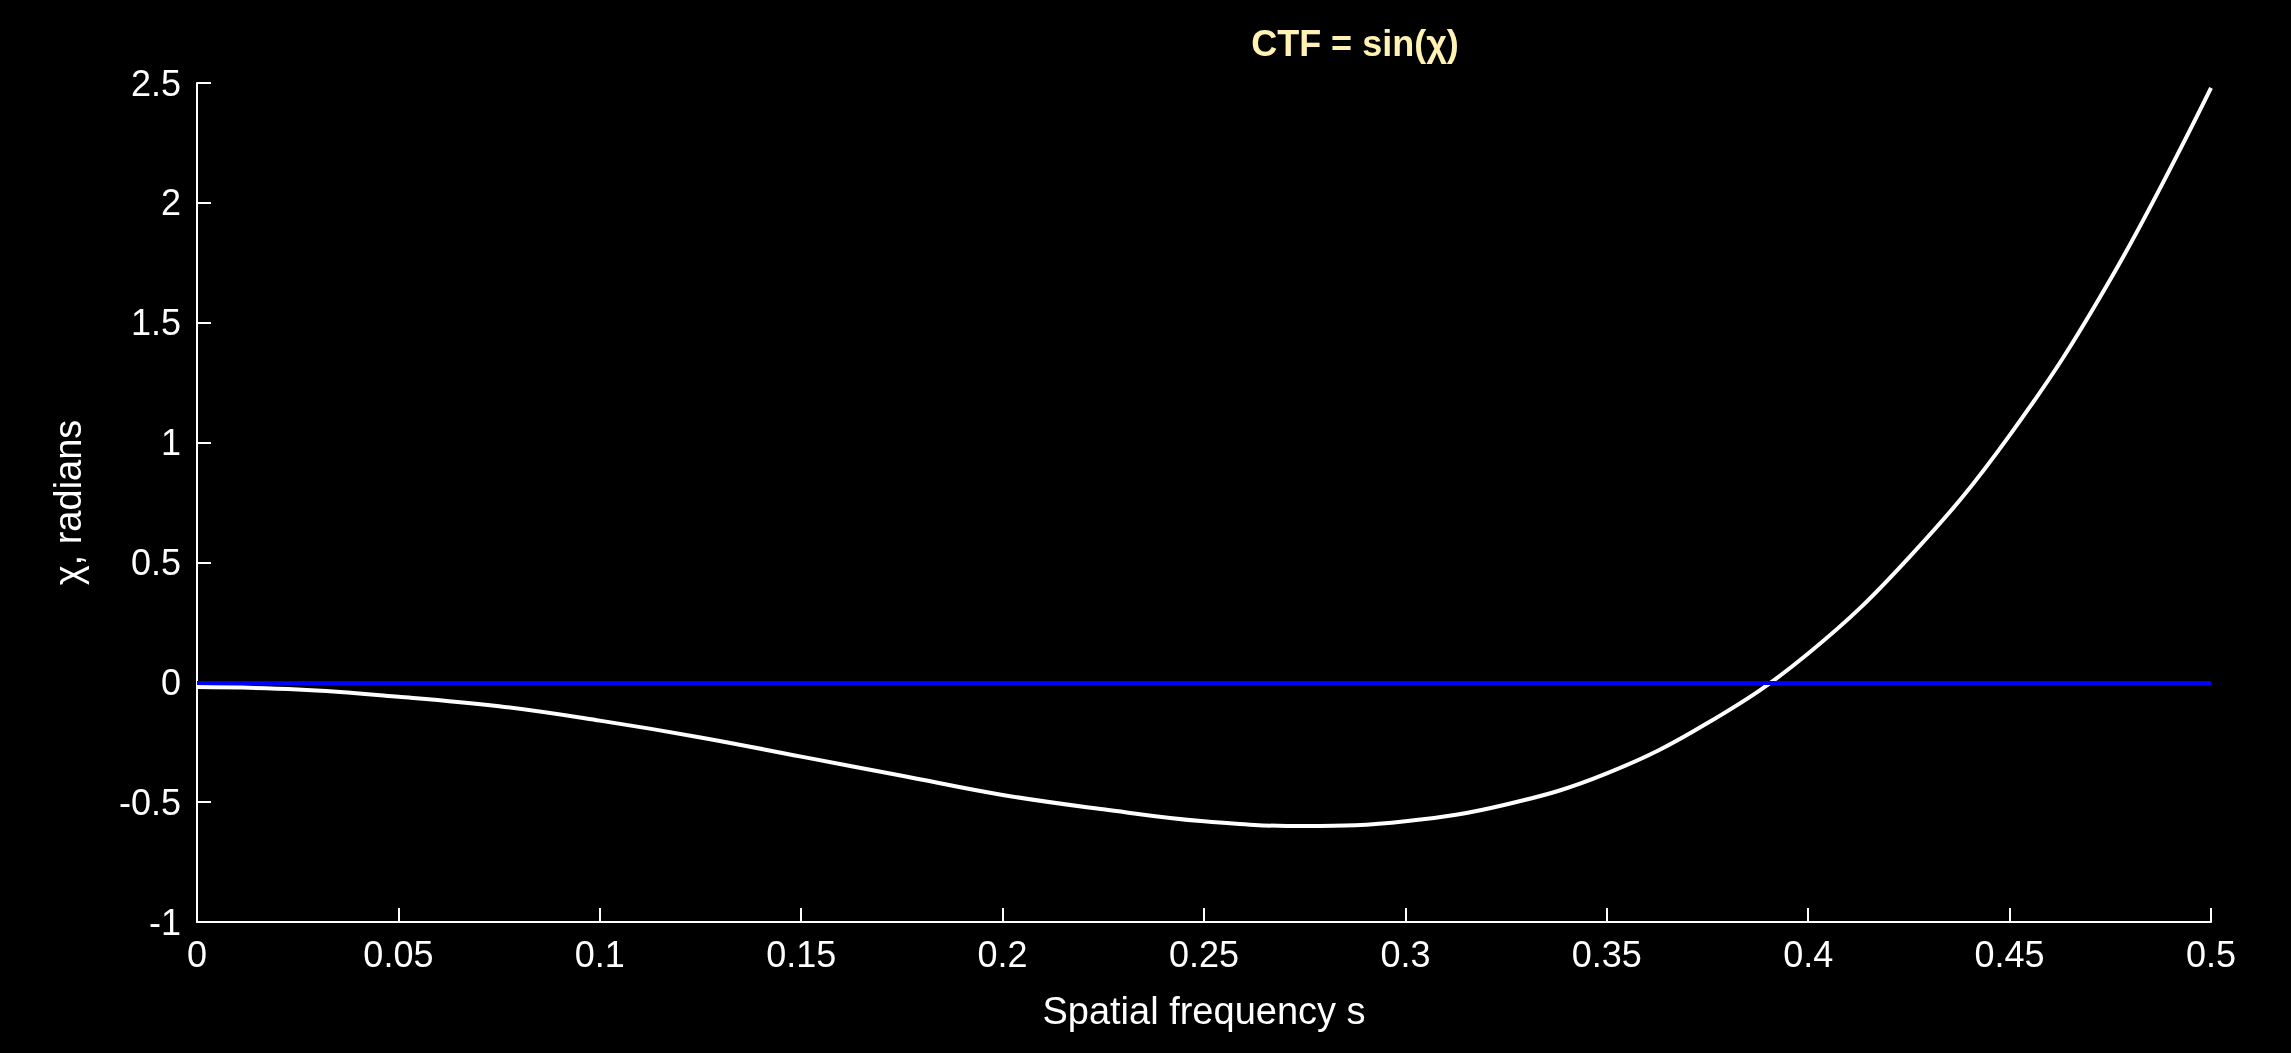 The height and width of the screenshot is (1053, 2291). Describe the element at coordinates (599, 954) in the screenshot. I see `x-tick-label: 0.1` at that location.